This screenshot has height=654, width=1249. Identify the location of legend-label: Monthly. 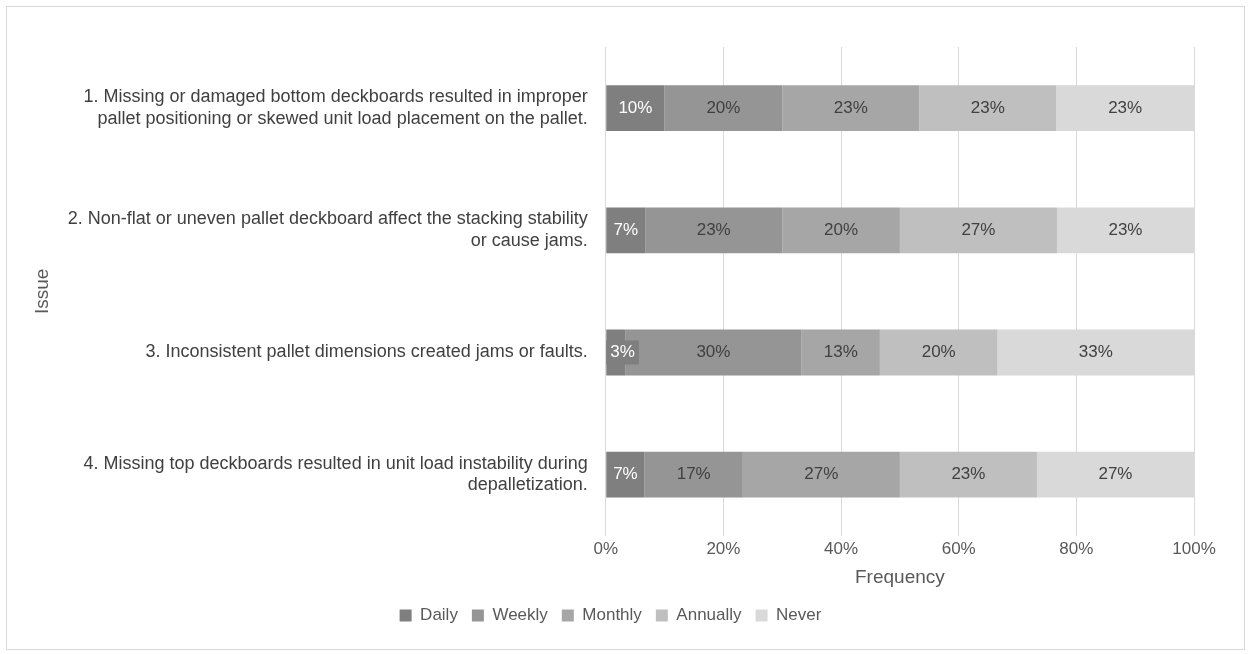
(612, 615).